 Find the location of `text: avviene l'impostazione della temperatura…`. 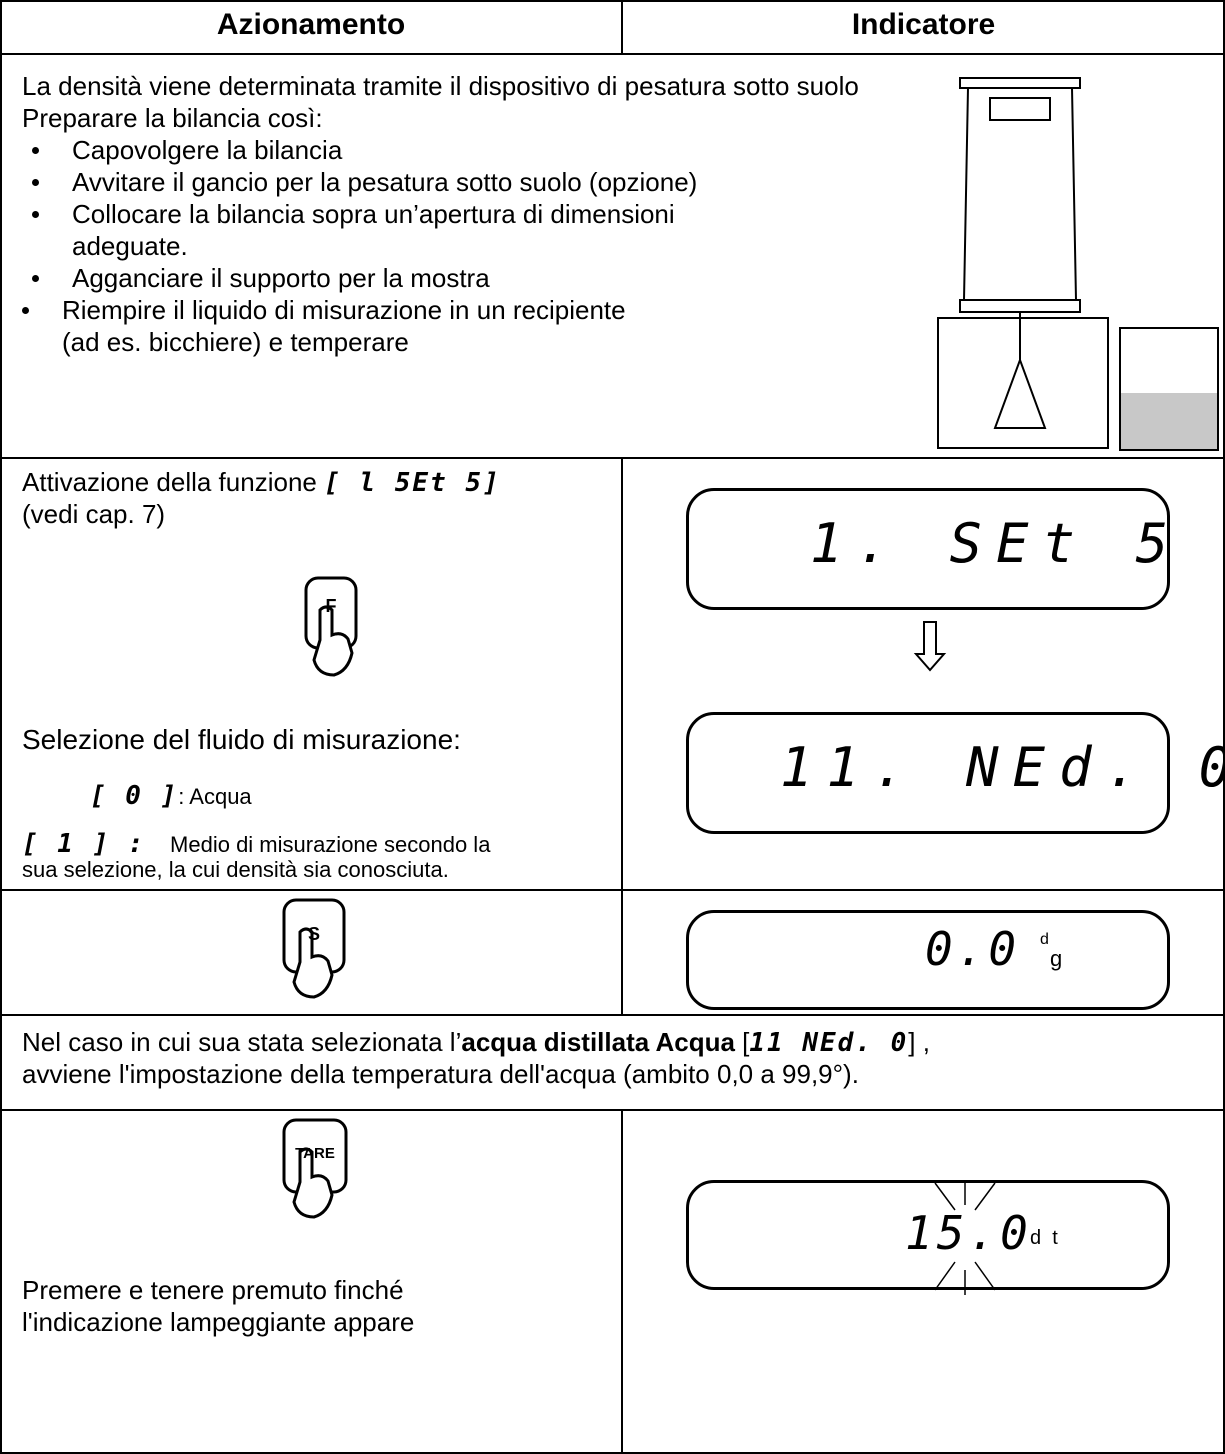

text: avviene l'impostazione della temperatura… is located at coordinates (440, 1074).